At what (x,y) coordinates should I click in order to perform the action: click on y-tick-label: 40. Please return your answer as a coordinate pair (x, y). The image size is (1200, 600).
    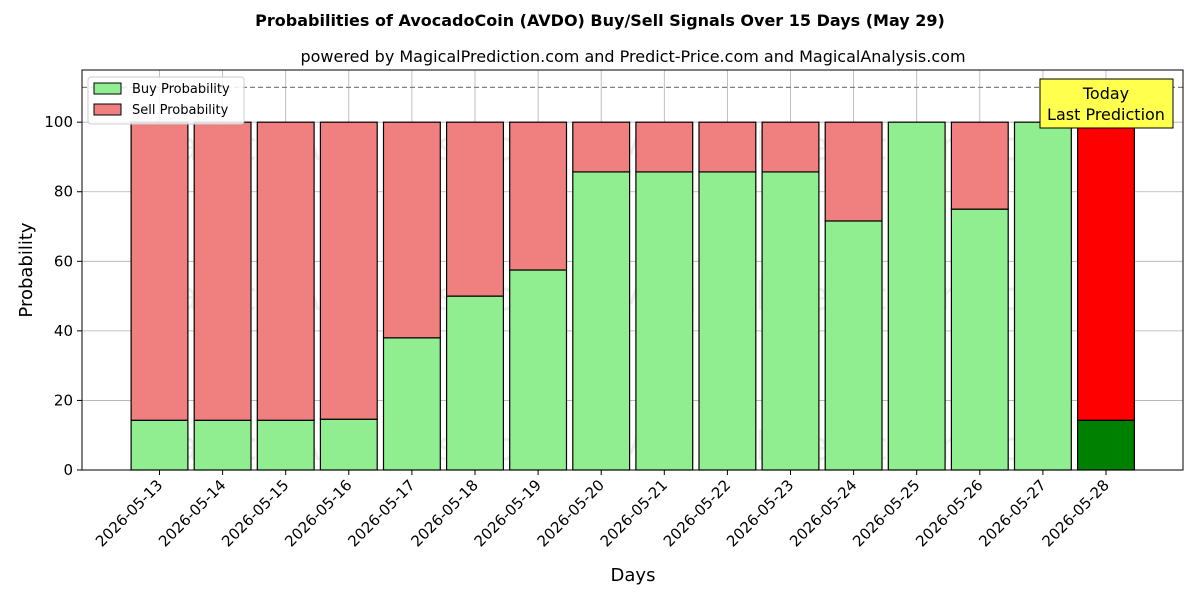
    Looking at the image, I should click on (63, 331).